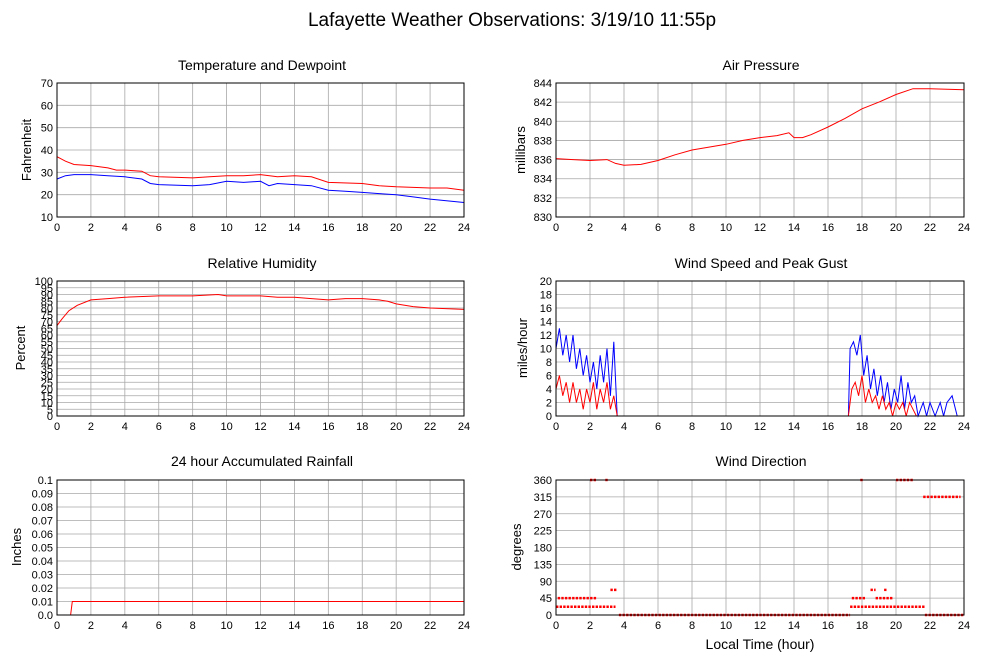  Describe the element at coordinates (50, 417) in the screenshot. I see `y-tick-label: 0` at that location.